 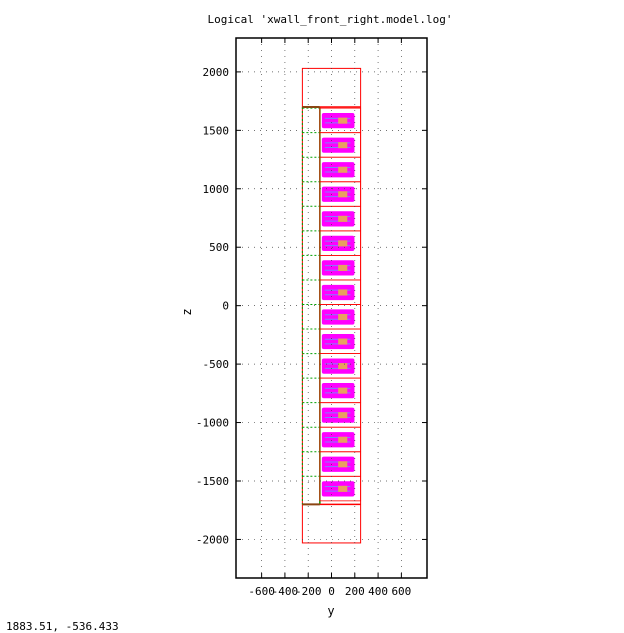 I want to click on x-tick-label: -400, so click(x=285, y=591).